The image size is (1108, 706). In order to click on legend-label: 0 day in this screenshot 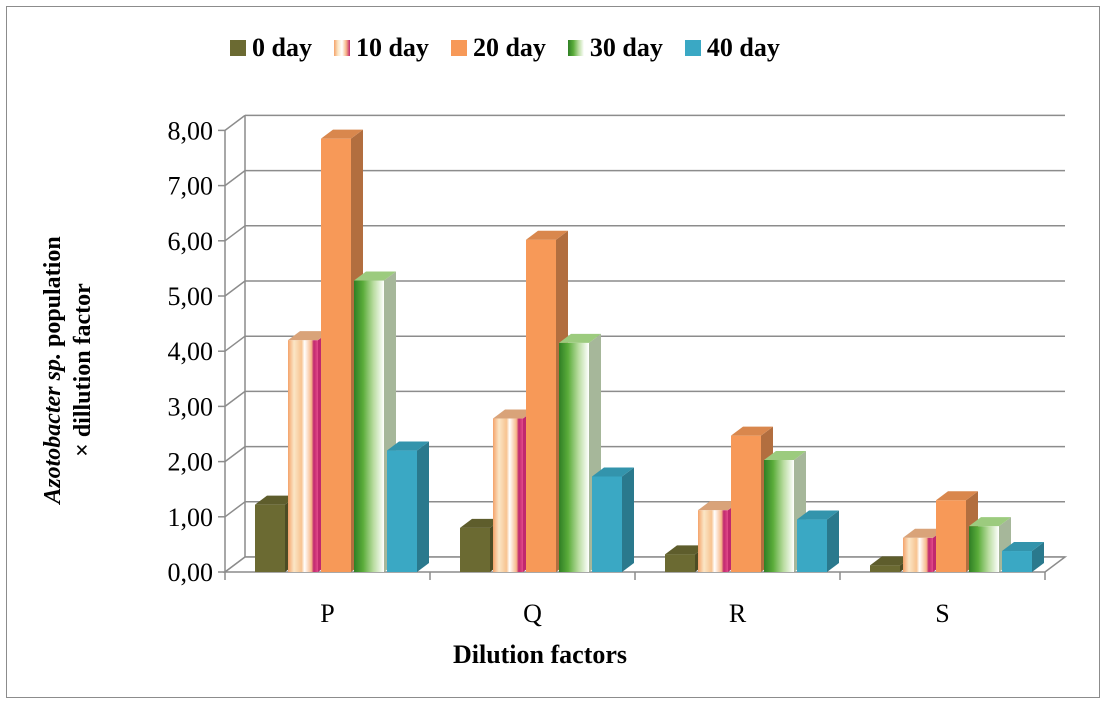, I will do `click(282, 47)`.